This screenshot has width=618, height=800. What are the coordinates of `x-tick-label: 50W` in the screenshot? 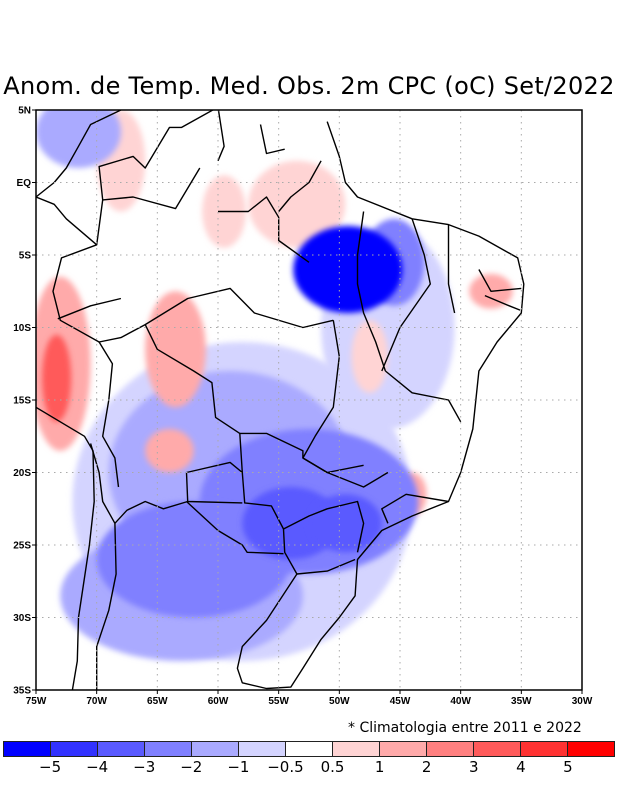 It's located at (339, 701).